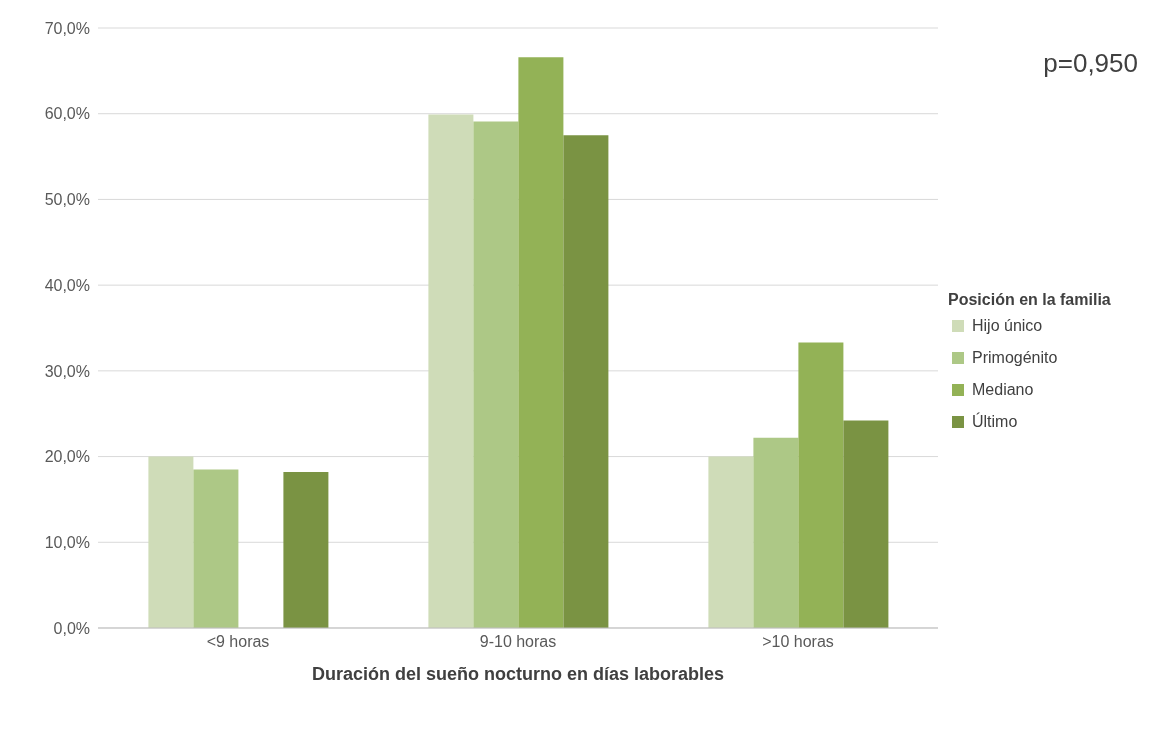 Image resolution: width=1176 pixels, height=736 pixels. I want to click on x-tick-label: >10 horas, so click(798, 642).